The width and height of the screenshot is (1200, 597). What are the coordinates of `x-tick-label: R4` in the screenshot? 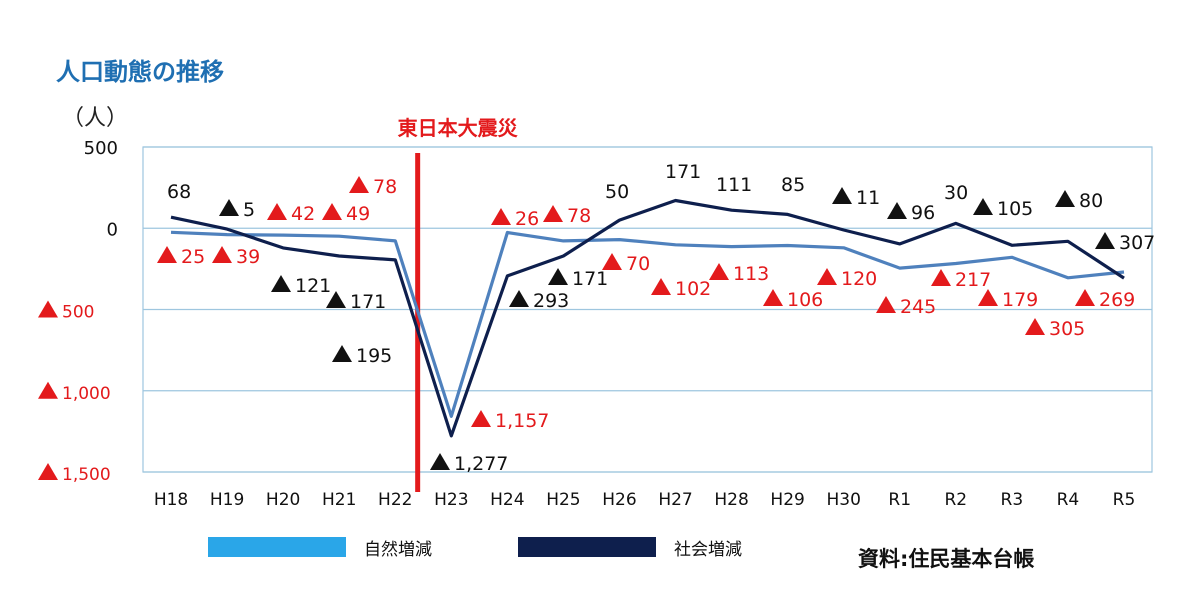 It's located at (1068, 500).